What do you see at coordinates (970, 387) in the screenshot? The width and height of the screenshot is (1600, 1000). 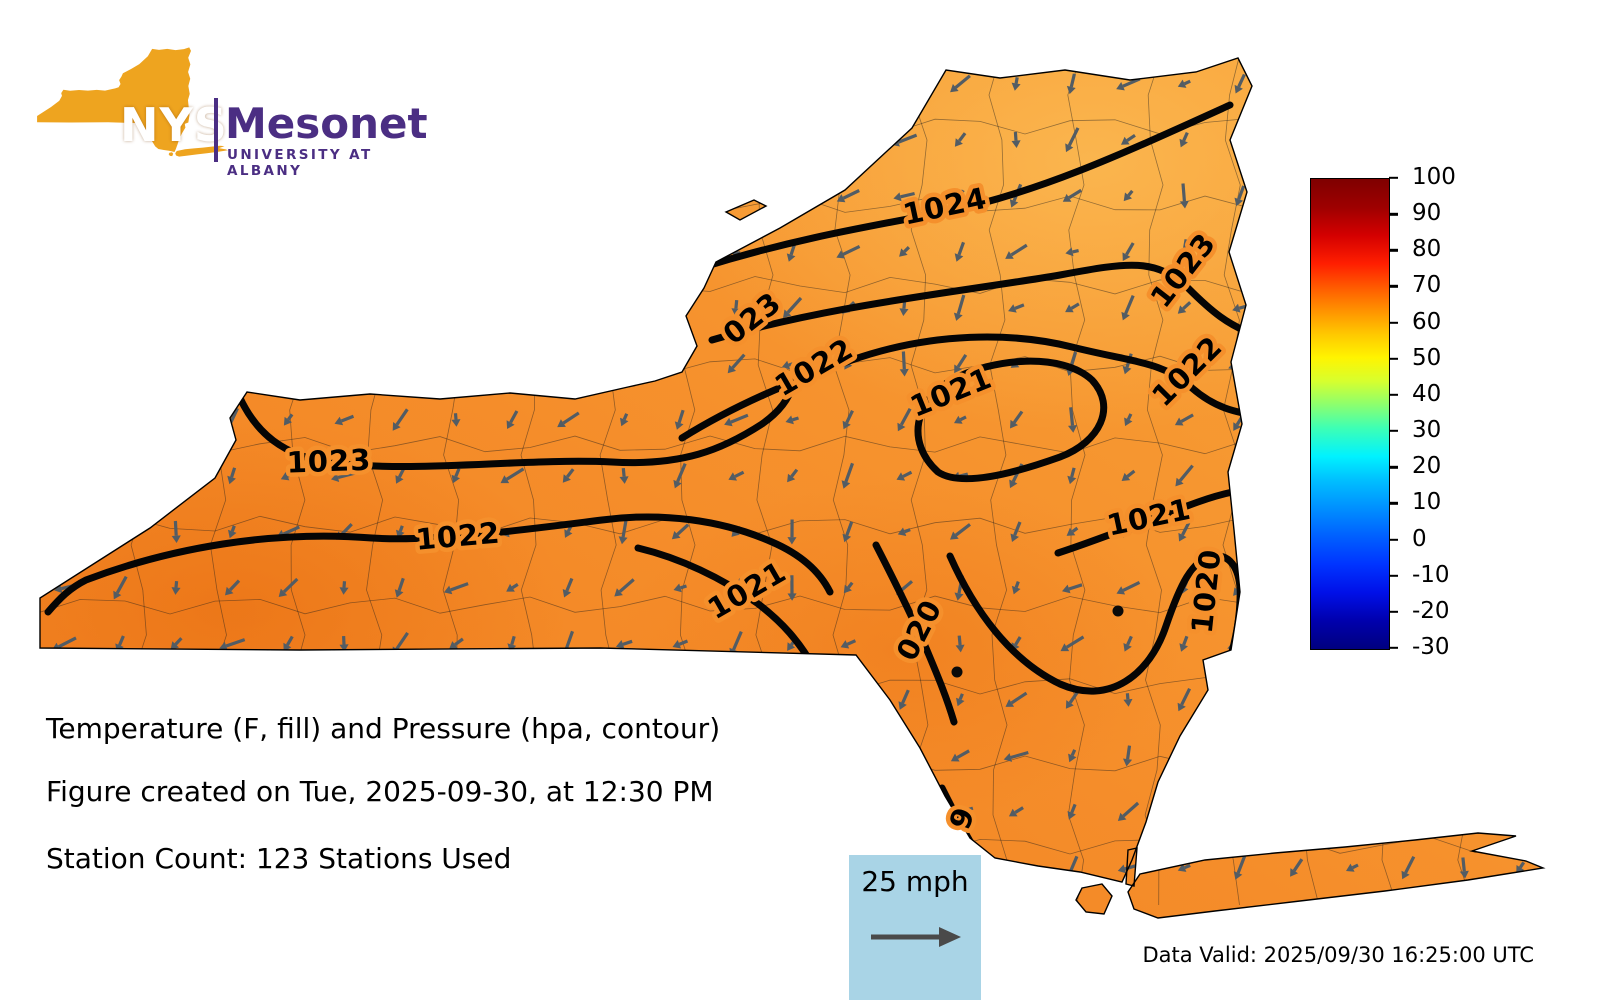 I see `contour-1022-north` at bounding box center [970, 387].